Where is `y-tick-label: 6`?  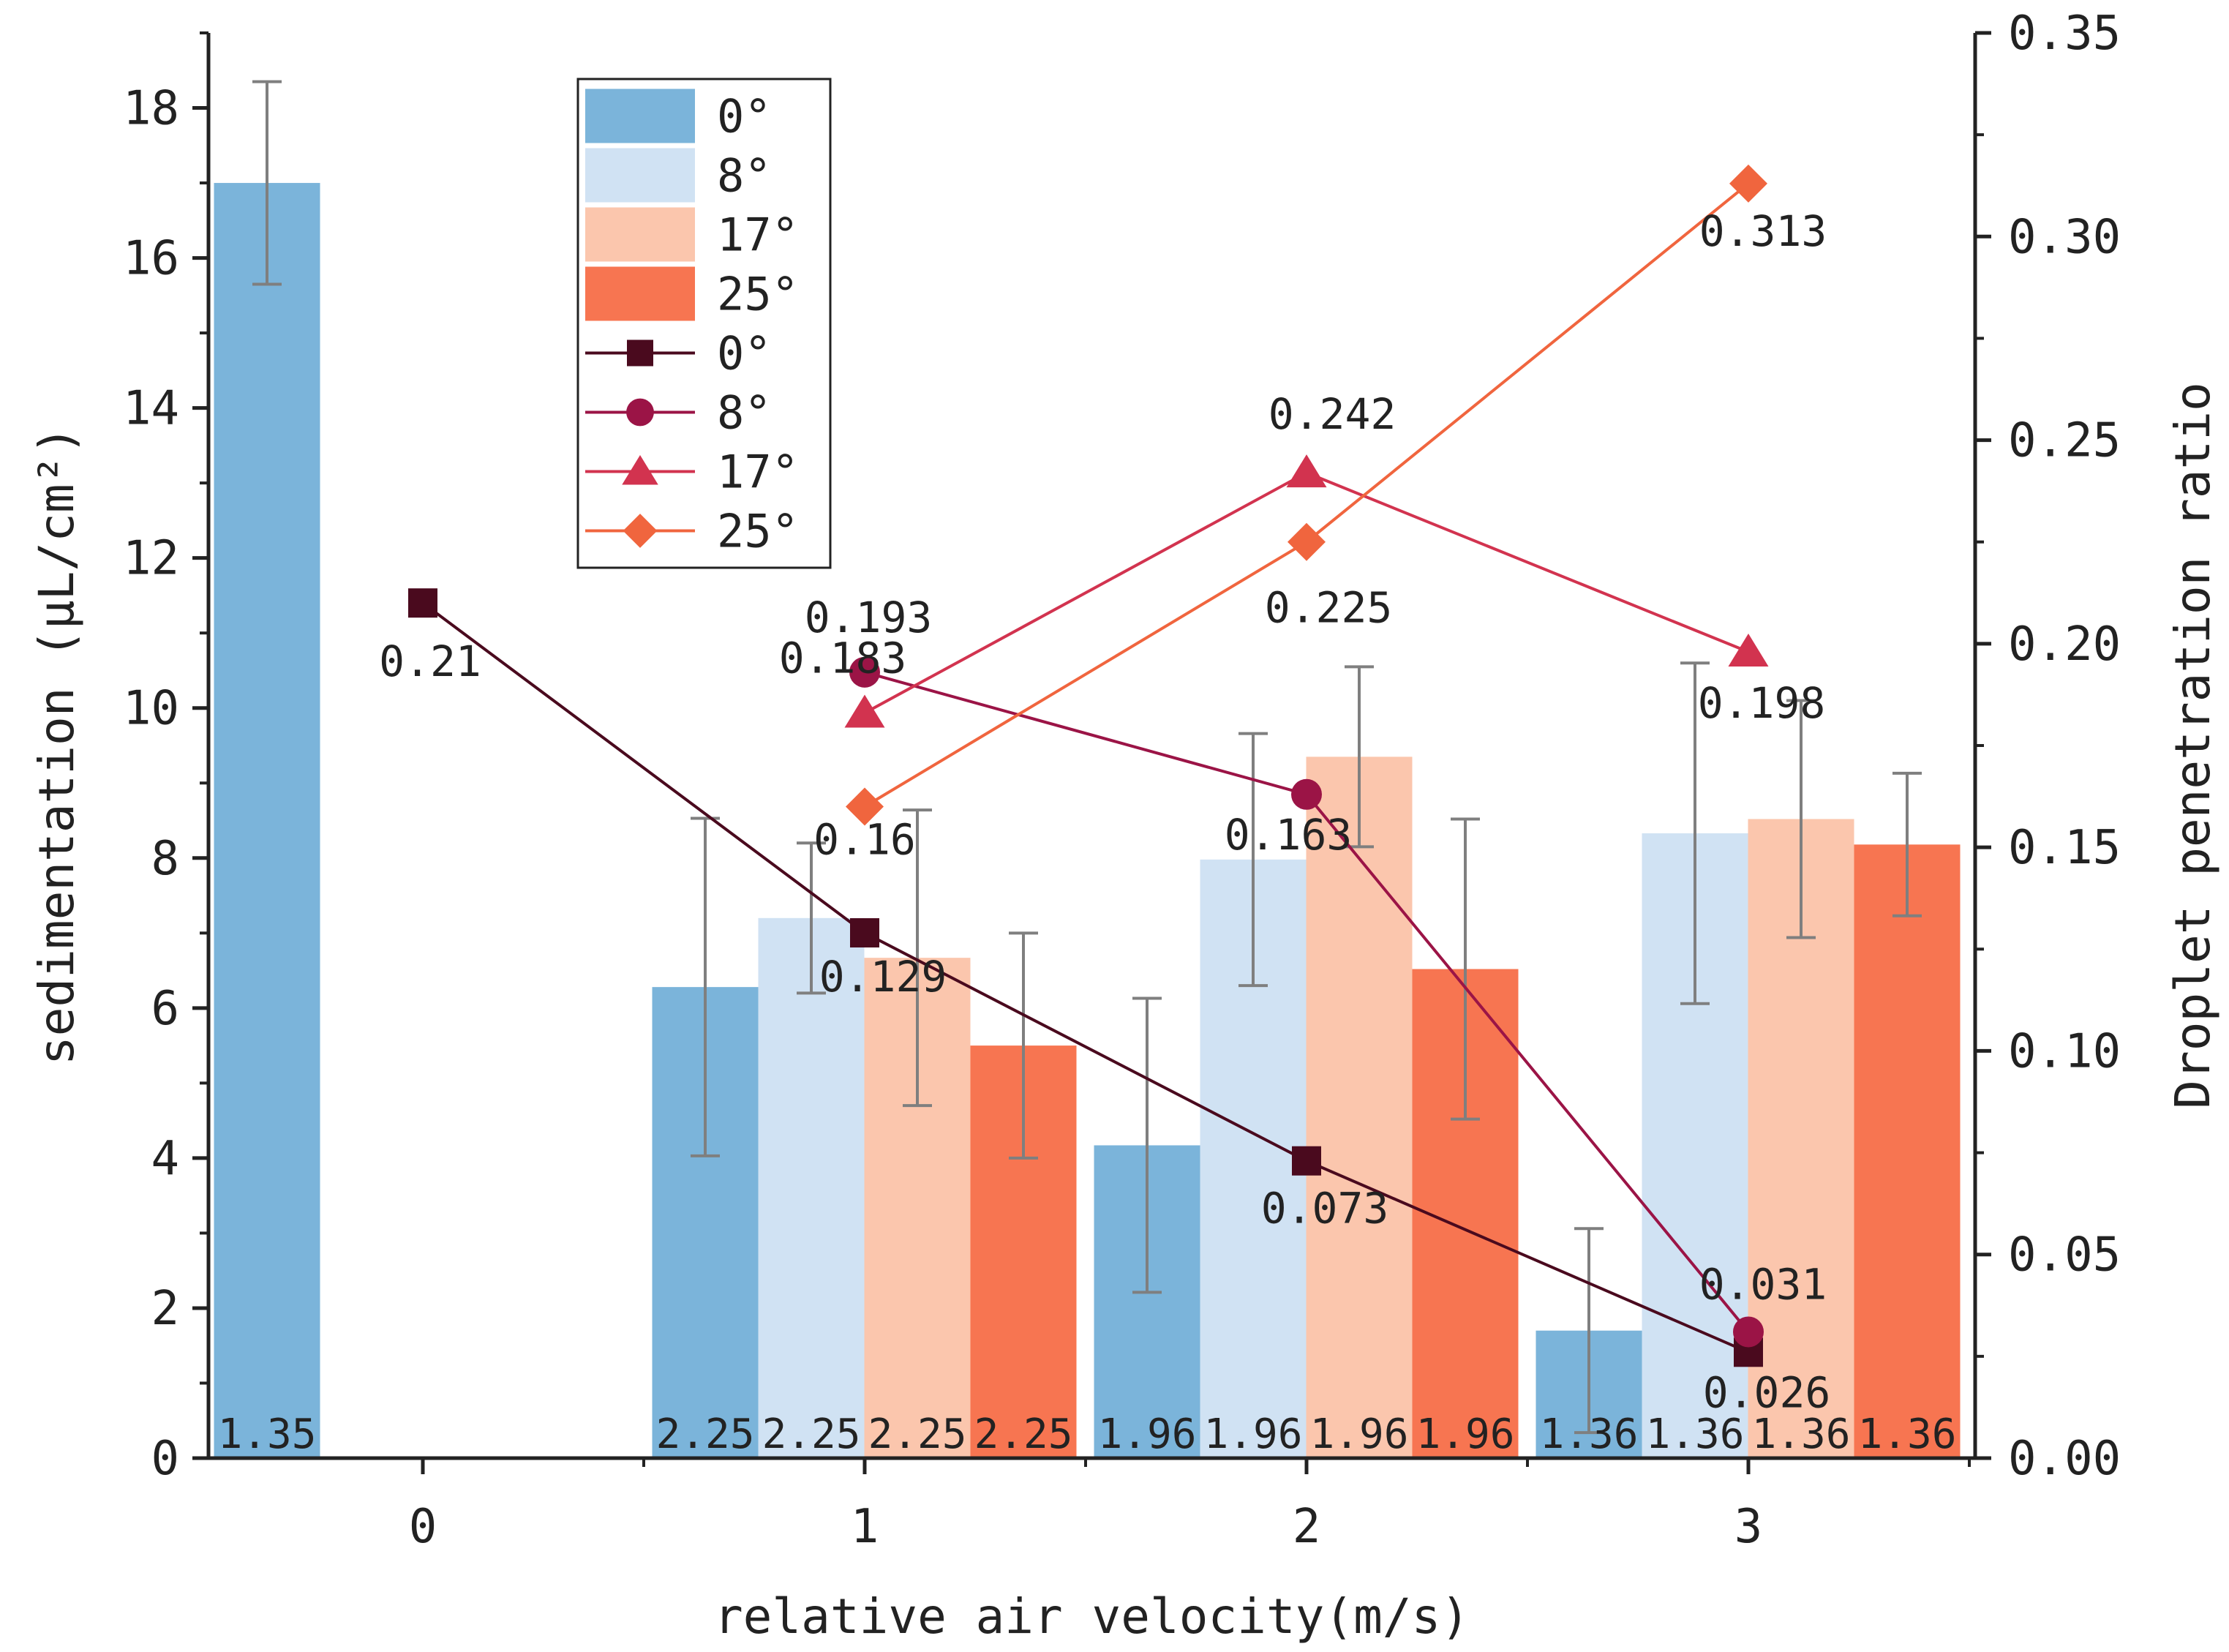
y-tick-label: 6 is located at coordinates (165, 1009).